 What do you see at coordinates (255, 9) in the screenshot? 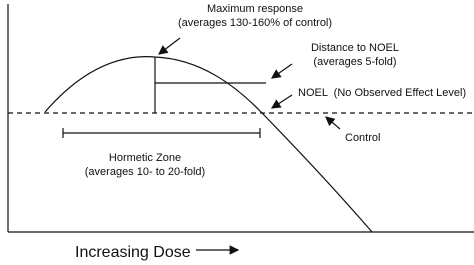
I see `label: Maximum response` at bounding box center [255, 9].